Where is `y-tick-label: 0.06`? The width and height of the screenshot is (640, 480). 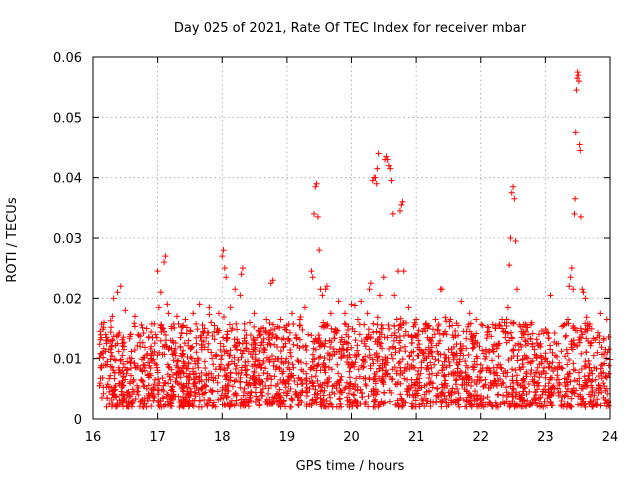 y-tick-label: 0.06 is located at coordinates (67, 58).